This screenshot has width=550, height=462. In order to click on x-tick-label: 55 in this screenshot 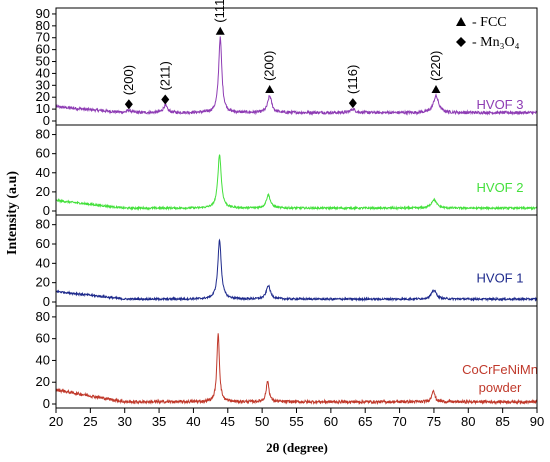, I will do `click(296, 421)`.